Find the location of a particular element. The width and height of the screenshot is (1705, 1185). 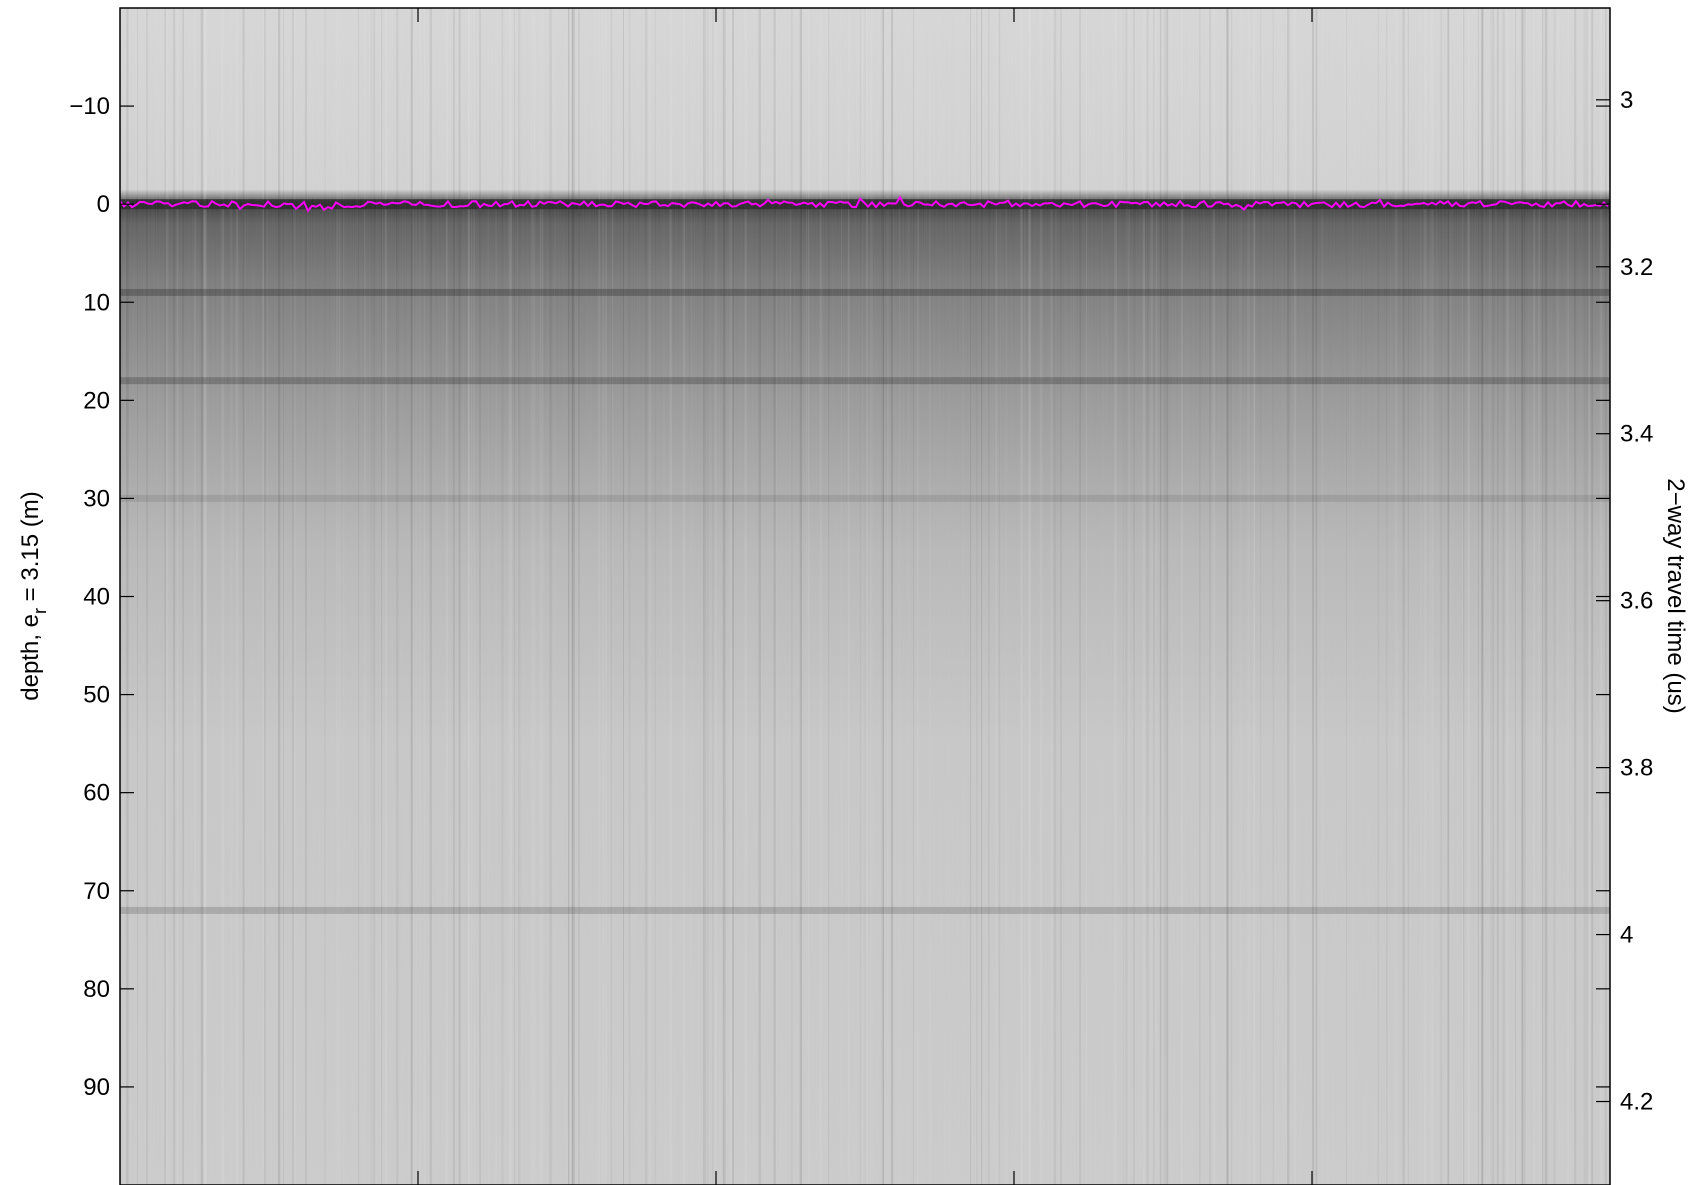

right-tick-label: 3.4 is located at coordinates (1636, 434).